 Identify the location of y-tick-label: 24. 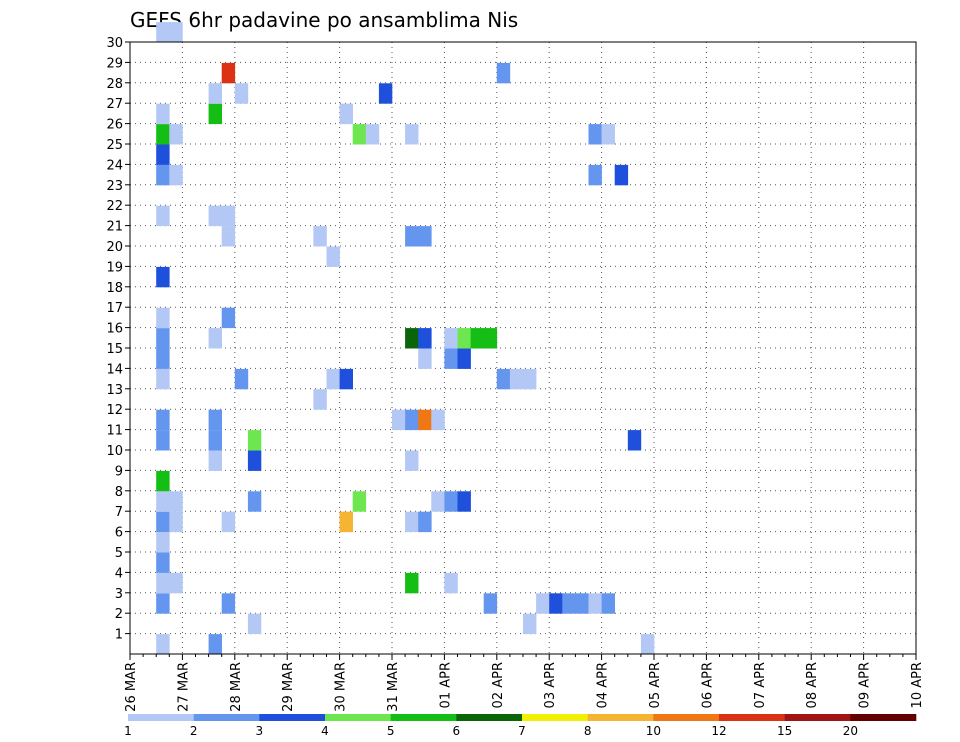
(114, 165).